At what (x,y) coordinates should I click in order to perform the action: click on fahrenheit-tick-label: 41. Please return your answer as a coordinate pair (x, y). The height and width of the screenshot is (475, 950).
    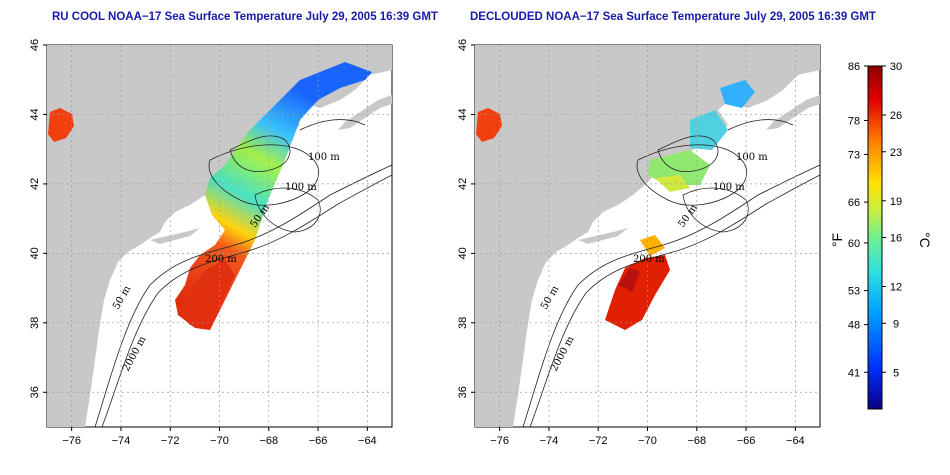
    Looking at the image, I should click on (854, 373).